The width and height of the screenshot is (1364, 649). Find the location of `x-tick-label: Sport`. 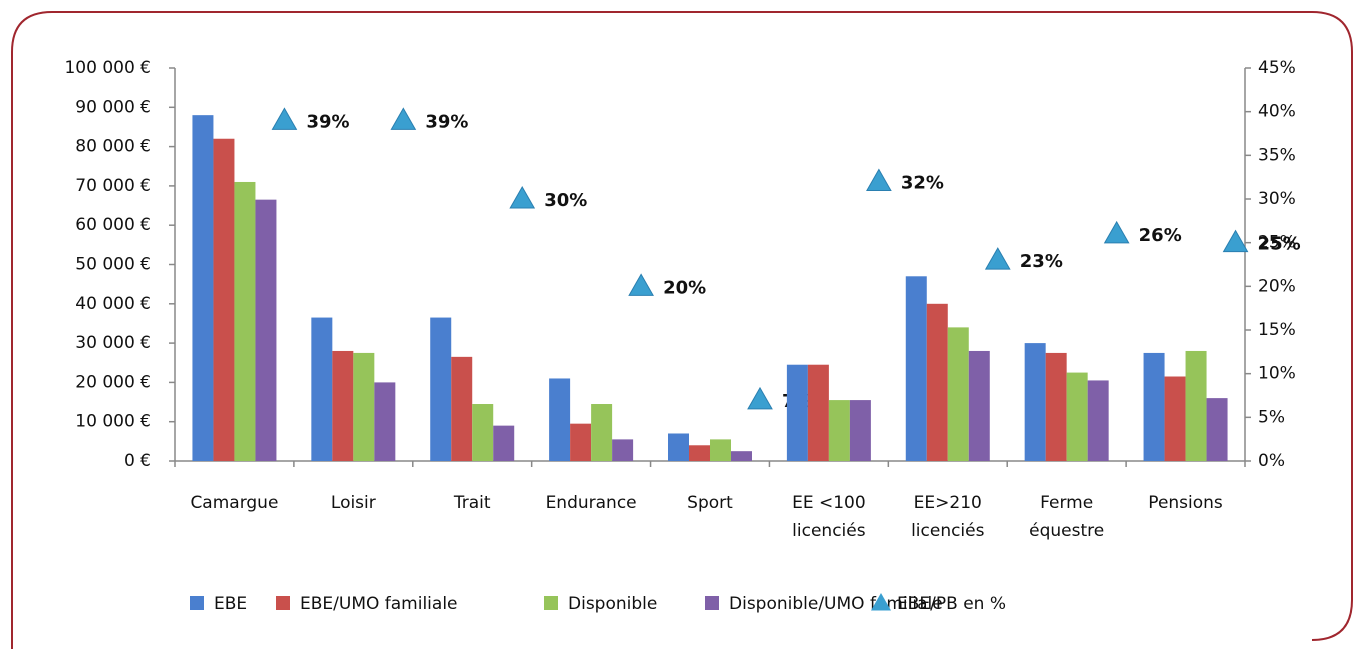

x-tick-label: Sport is located at coordinates (710, 503).